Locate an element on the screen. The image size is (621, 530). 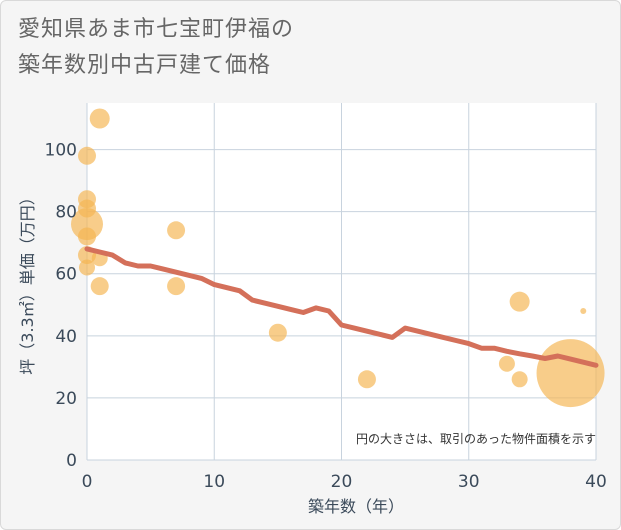
y-axis-label: 坪（3.3㎡）単価（万円） is located at coordinates (27, 281).